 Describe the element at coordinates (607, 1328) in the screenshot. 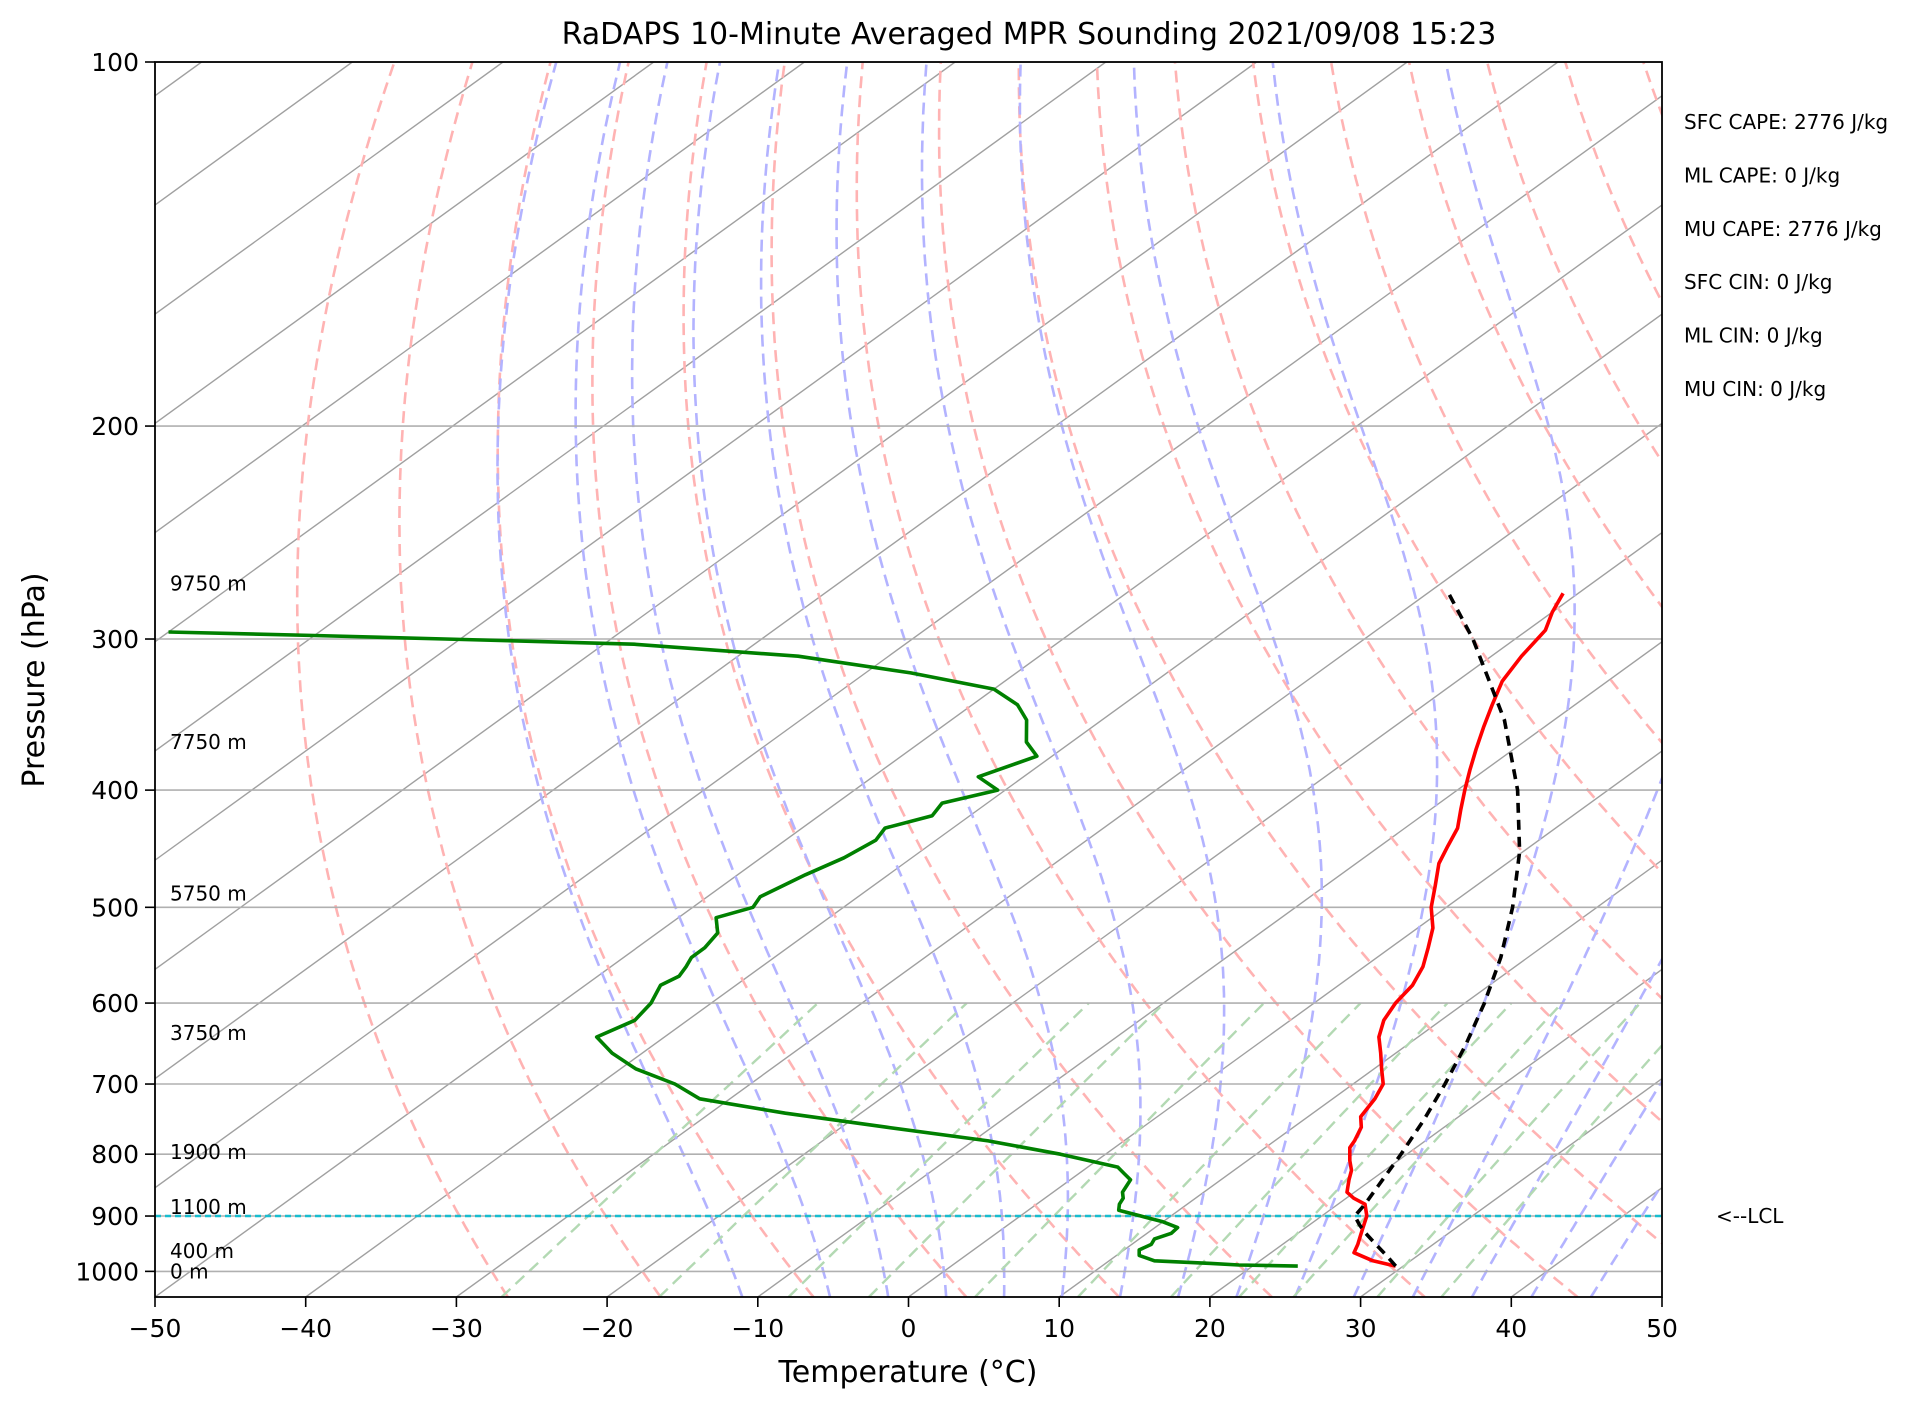

I see `x-tick-label: −20` at that location.